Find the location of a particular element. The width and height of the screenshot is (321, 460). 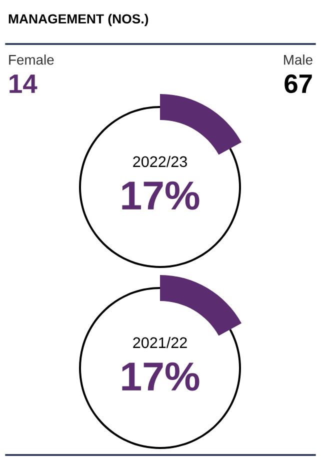

text: Female is located at coordinates (31, 59).